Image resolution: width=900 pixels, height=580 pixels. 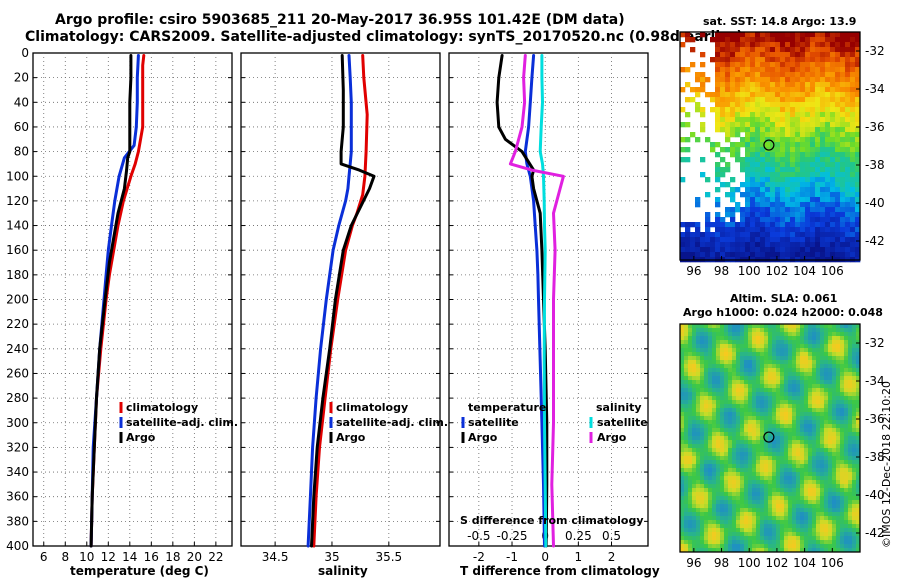 I want to click on sal-xtick-label: 34.5, so click(x=275, y=557).